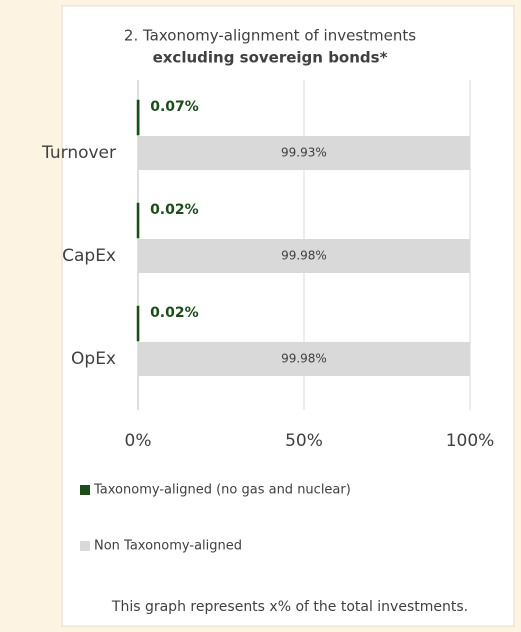 This screenshot has height=632, width=521. What do you see at coordinates (168, 546) in the screenshot?
I see `legend-label: Non Taxonomy-aligned` at bounding box center [168, 546].